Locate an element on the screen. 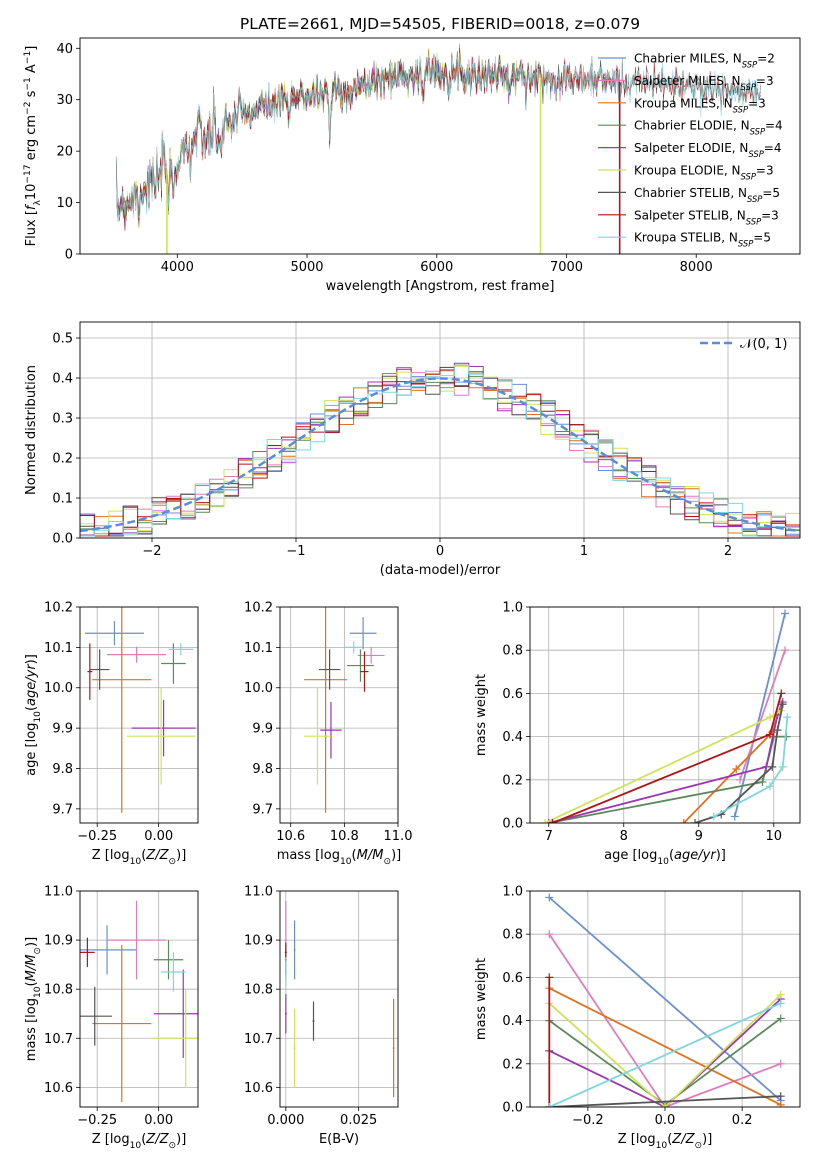 The width and height of the screenshot is (819, 1170). histogram-kroupa-stelib is located at coordinates (440, 451).